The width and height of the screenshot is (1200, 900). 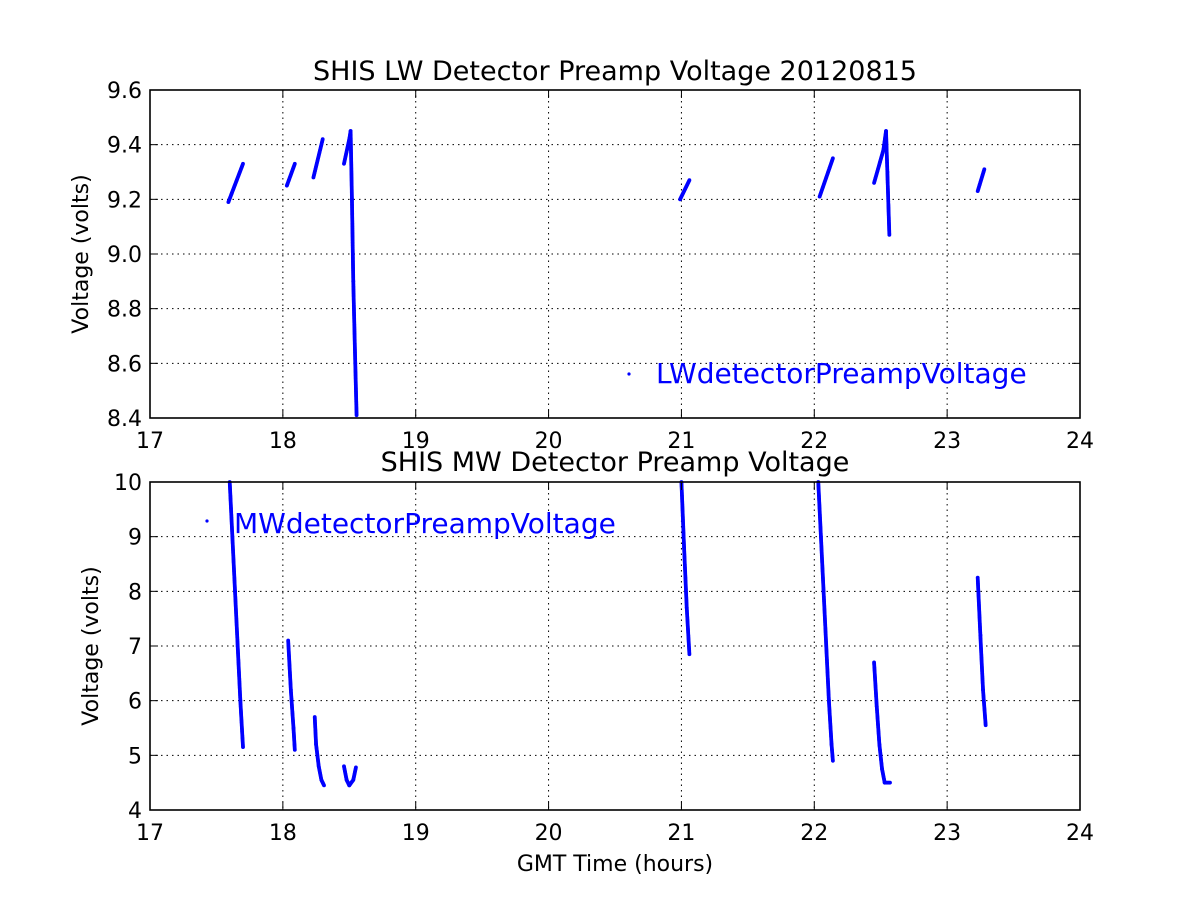 I want to click on mw-y-tick-label: 4, so click(x=135, y=811).